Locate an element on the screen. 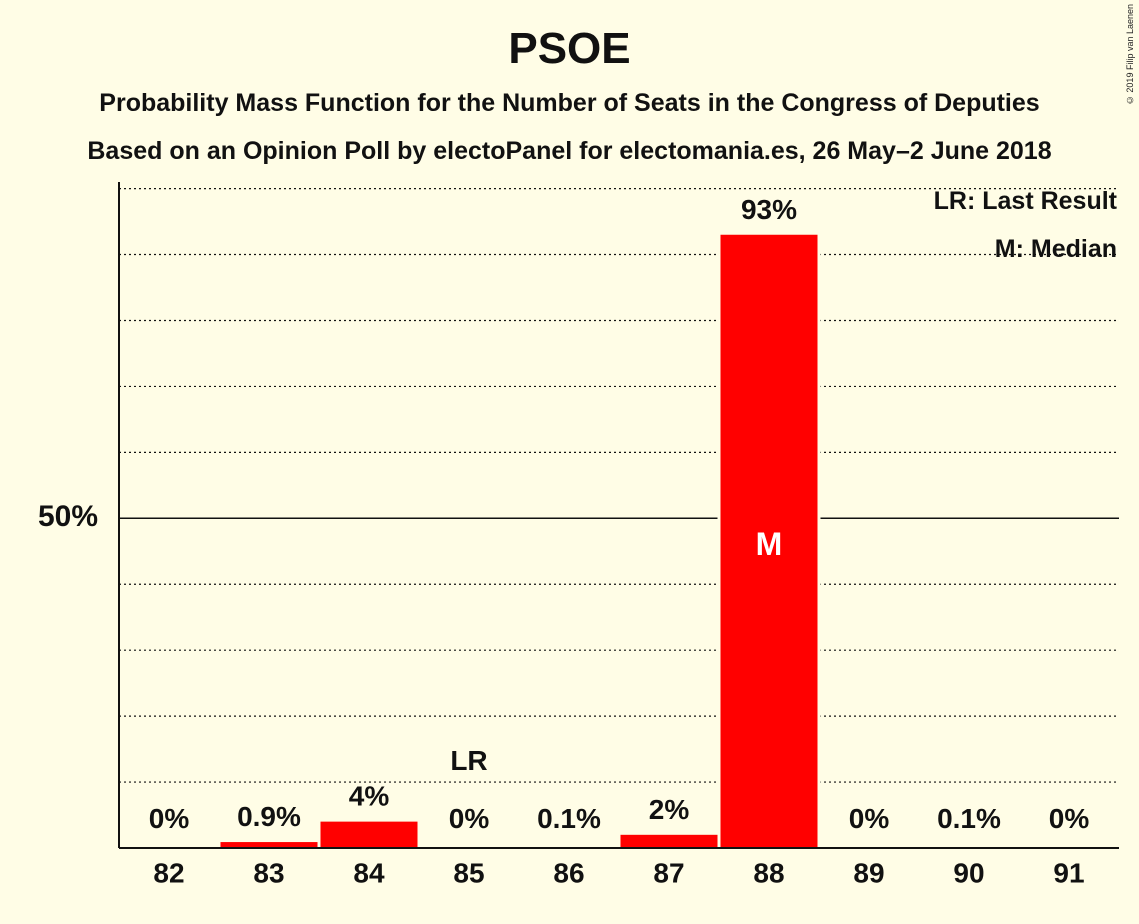  y-tick-label: 50% is located at coordinates (68, 516).